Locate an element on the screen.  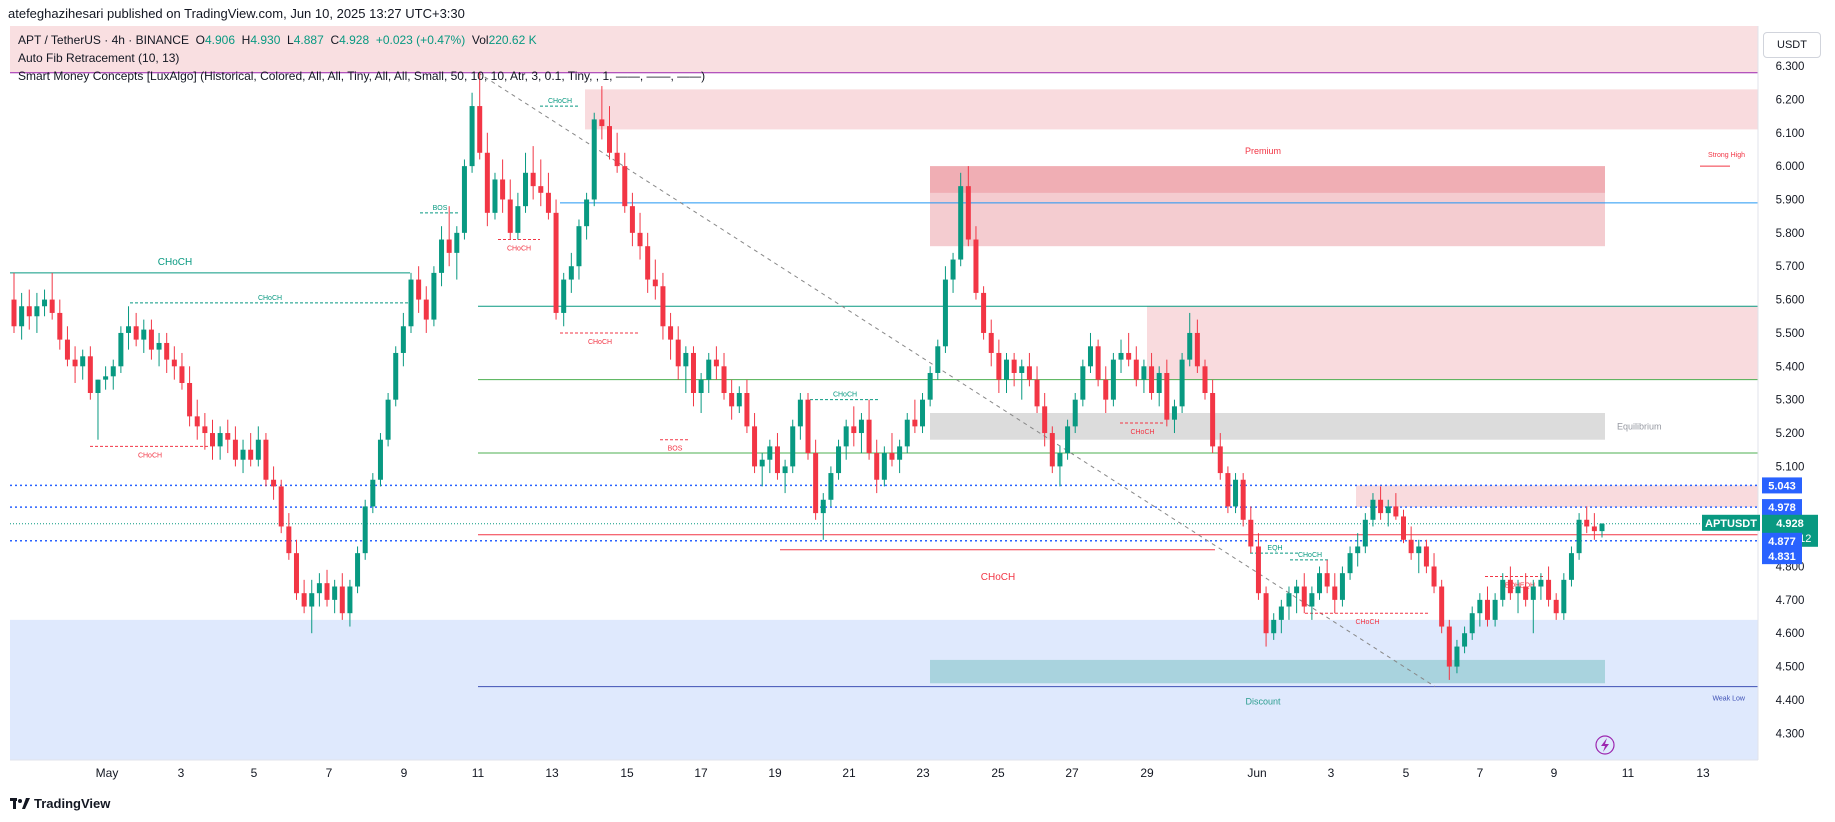
supply-zone-mid is located at coordinates (1452, 343).